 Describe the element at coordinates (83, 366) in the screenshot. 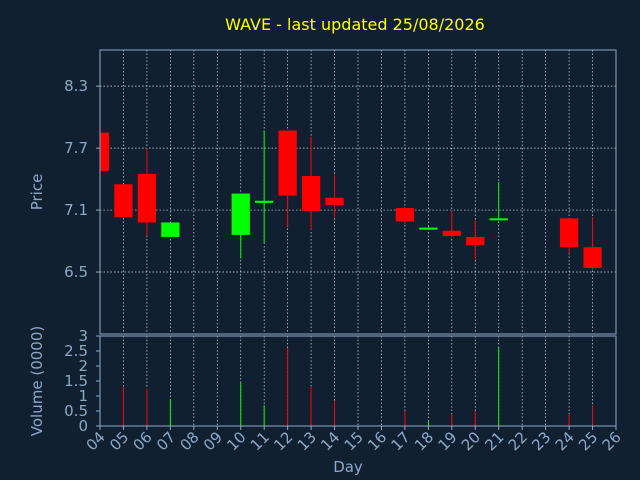

I see `volume-tick-label: 2` at that location.